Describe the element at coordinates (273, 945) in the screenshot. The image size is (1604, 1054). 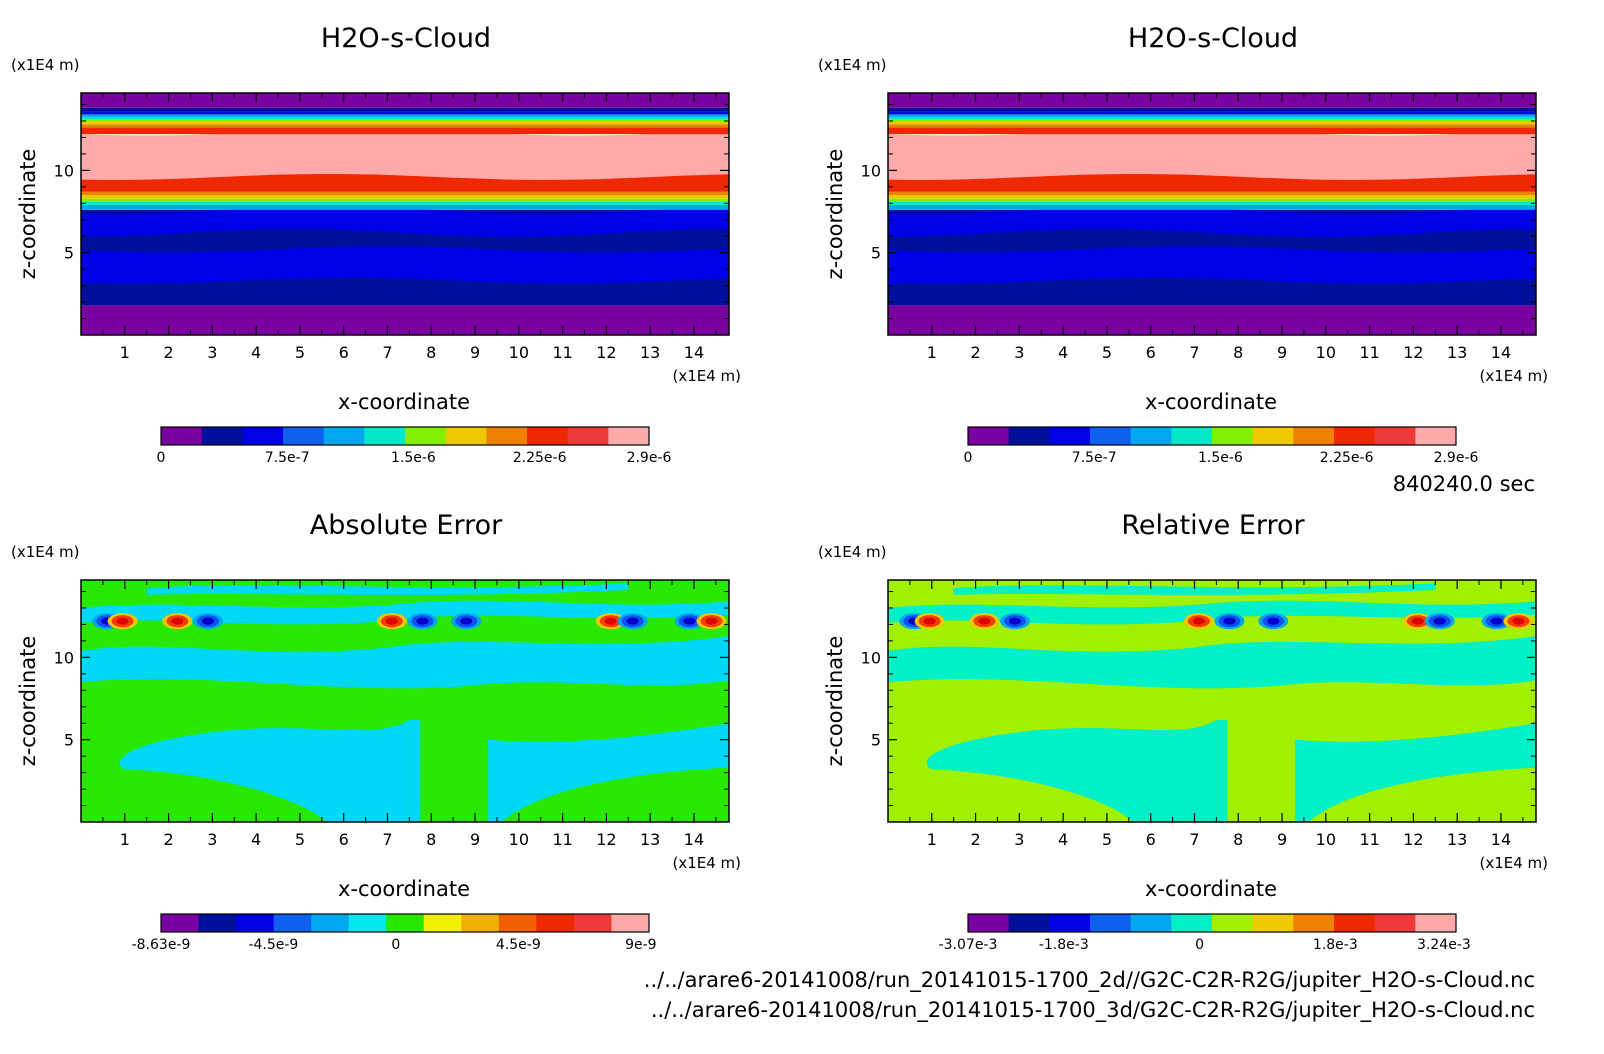
I see `colorbar-tick-label: -4.5e-9` at that location.